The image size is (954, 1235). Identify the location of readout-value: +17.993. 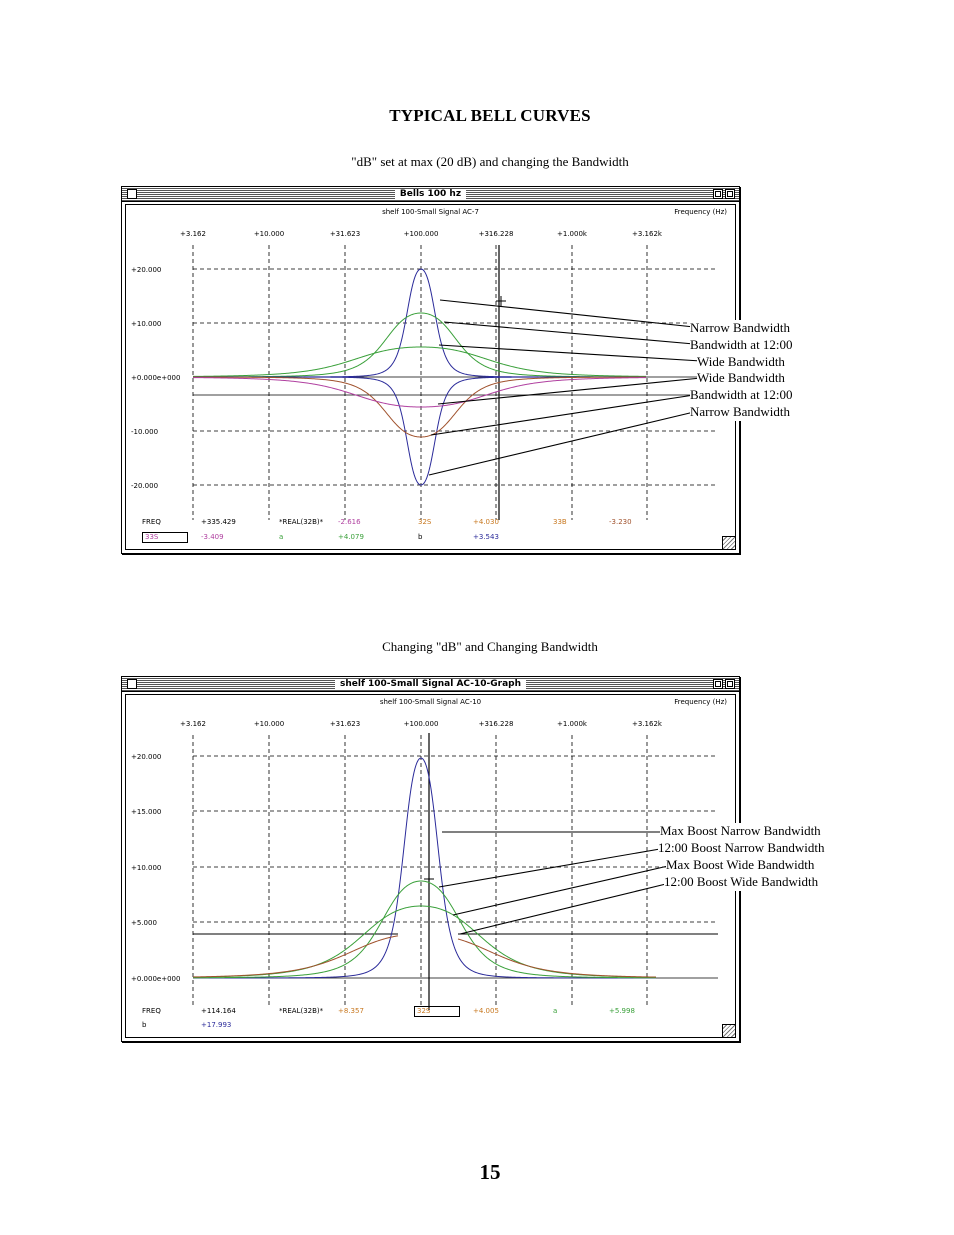
(216, 1025).